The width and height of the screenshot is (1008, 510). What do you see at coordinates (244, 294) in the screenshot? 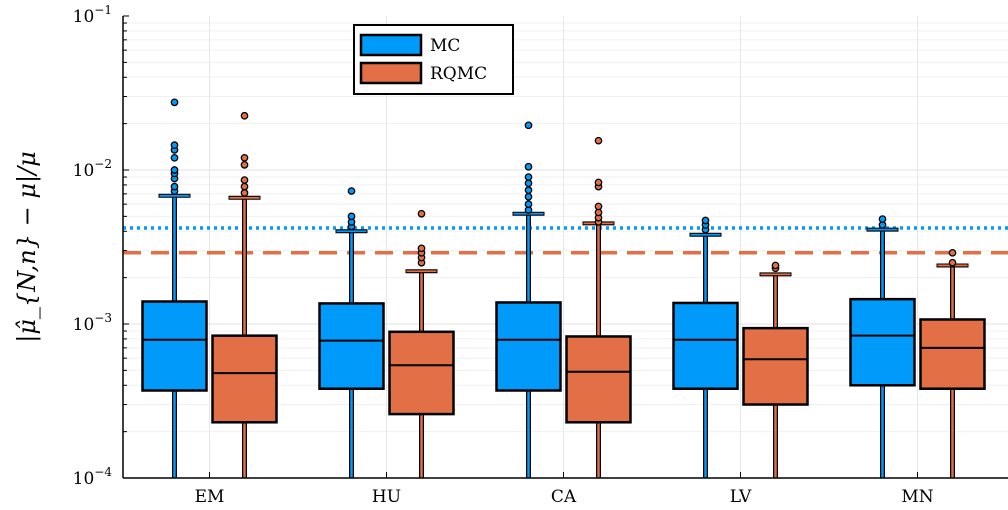
I see `box-rqmc-em` at bounding box center [244, 294].